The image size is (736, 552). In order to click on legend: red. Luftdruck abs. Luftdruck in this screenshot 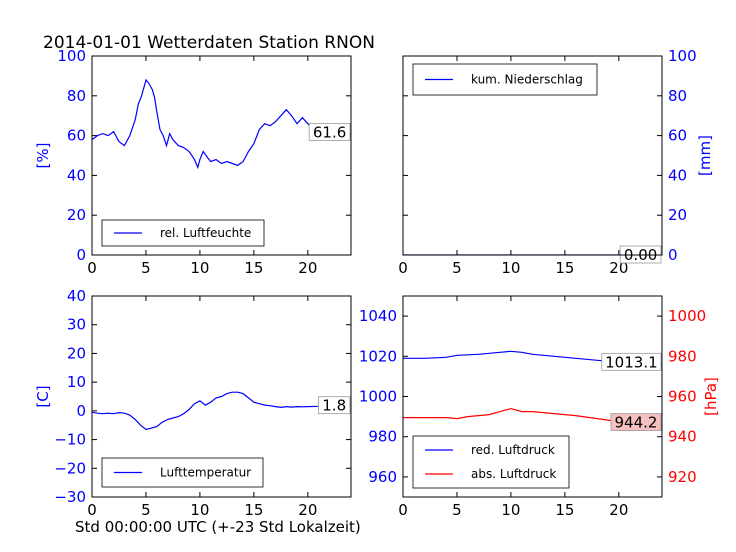, I will do `click(491, 462)`.